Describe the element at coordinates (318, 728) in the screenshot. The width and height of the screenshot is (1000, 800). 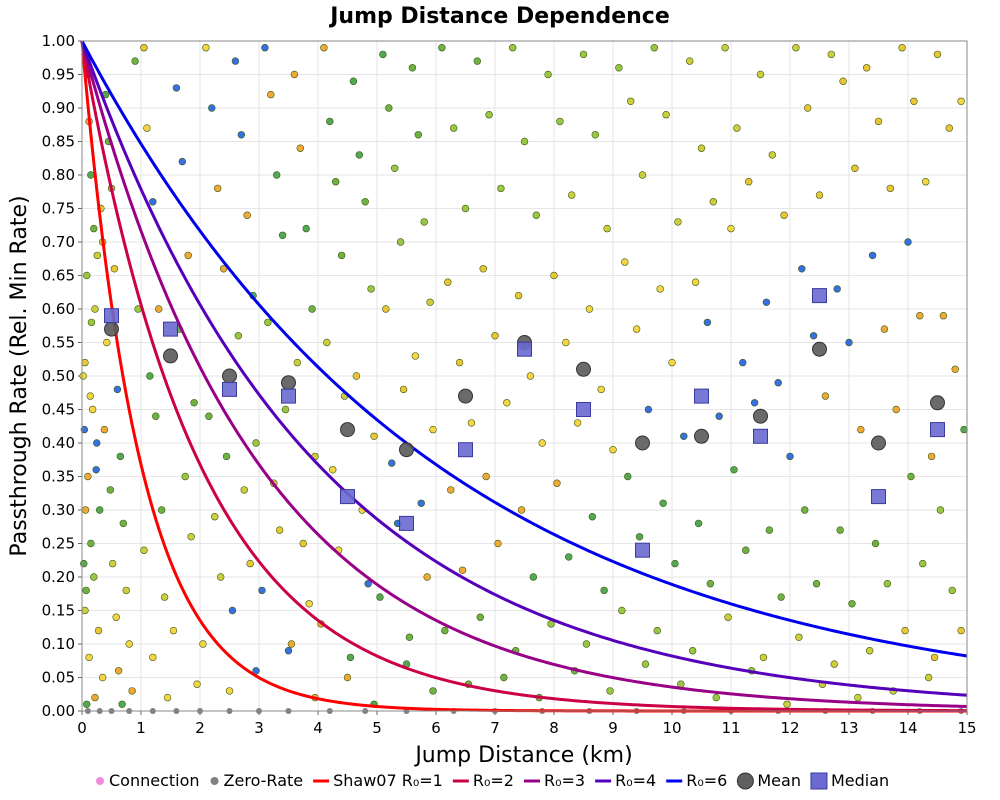
I see `x-tick-label: 4` at that location.